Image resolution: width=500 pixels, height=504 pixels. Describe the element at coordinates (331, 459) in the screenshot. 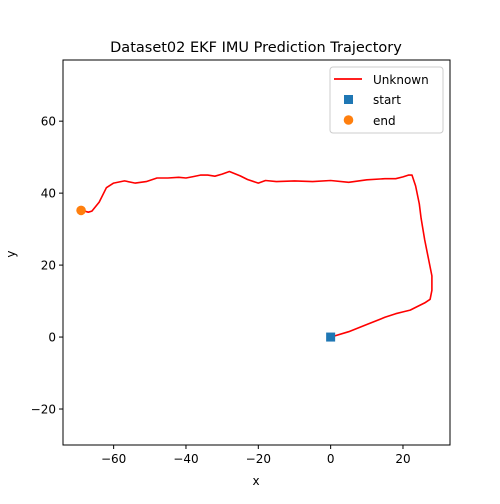

I see `x-tick-label: 0` at that location.